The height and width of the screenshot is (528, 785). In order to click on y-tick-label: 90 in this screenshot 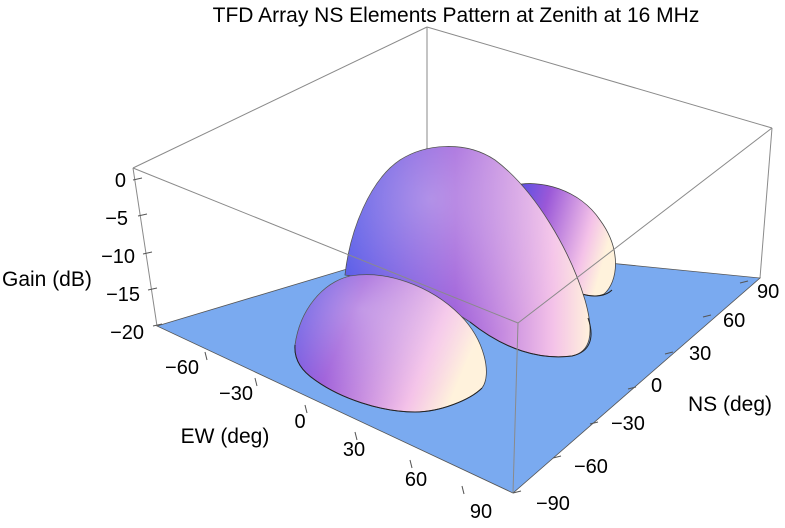, I will do `click(768, 292)`.